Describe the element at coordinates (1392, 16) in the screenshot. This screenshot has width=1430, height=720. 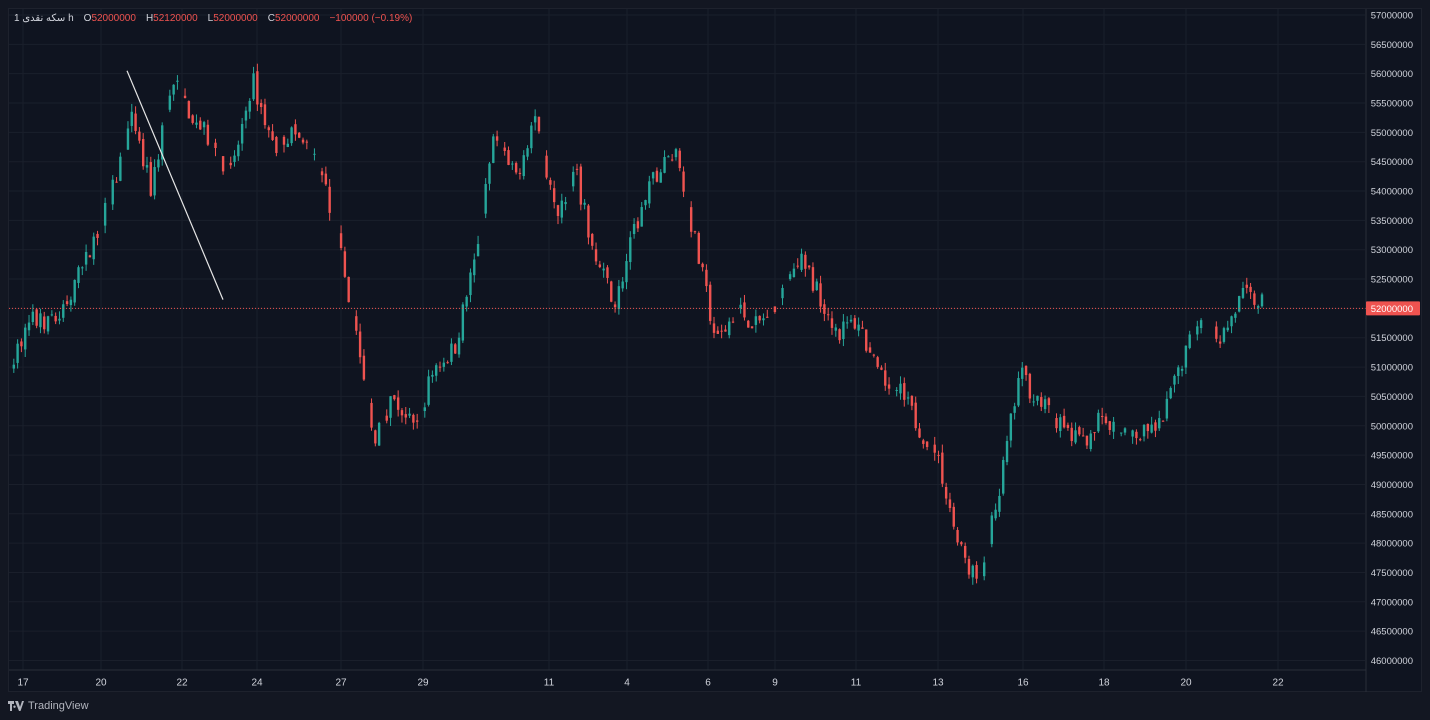
I see `price-tick-label: 57000000` at that location.